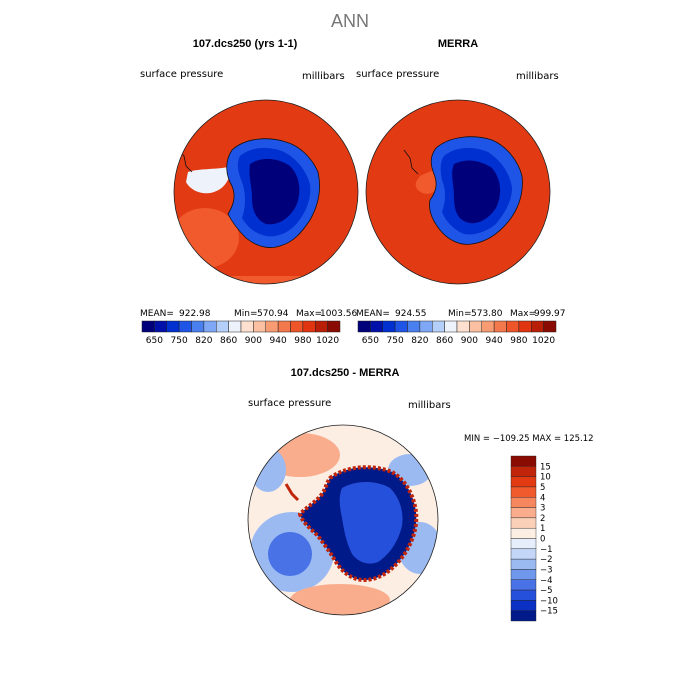 This screenshot has height=700, width=700. What do you see at coordinates (429, 405) in the screenshot?
I see `units-label-diff: millibars` at bounding box center [429, 405].